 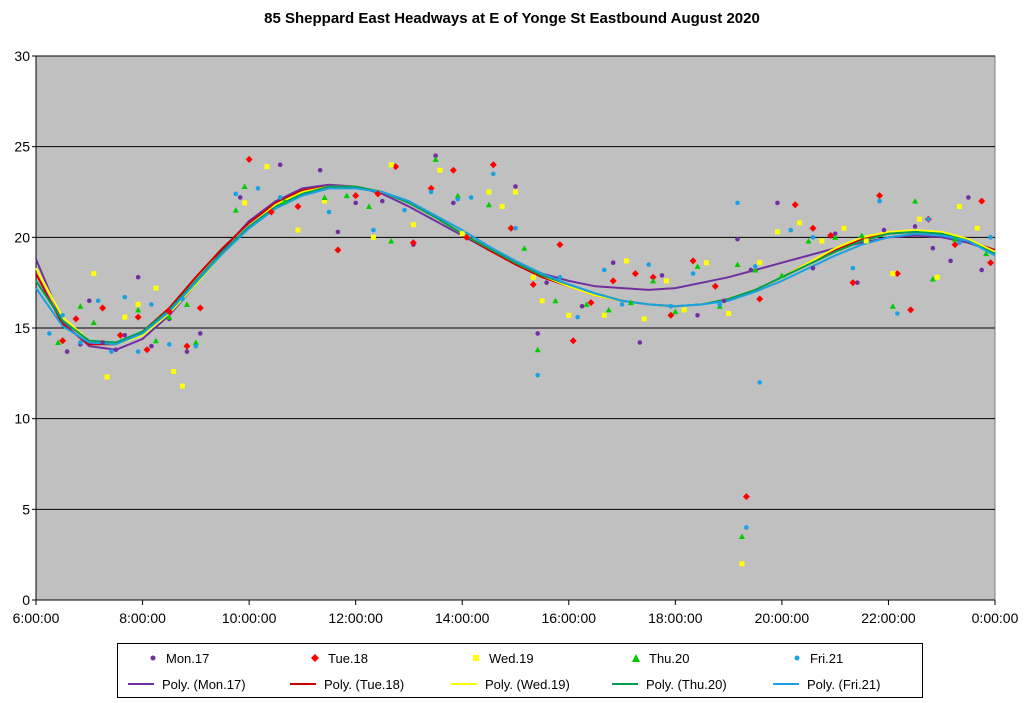 I want to click on x-tick-label: 18:00:00, so click(x=675, y=618).